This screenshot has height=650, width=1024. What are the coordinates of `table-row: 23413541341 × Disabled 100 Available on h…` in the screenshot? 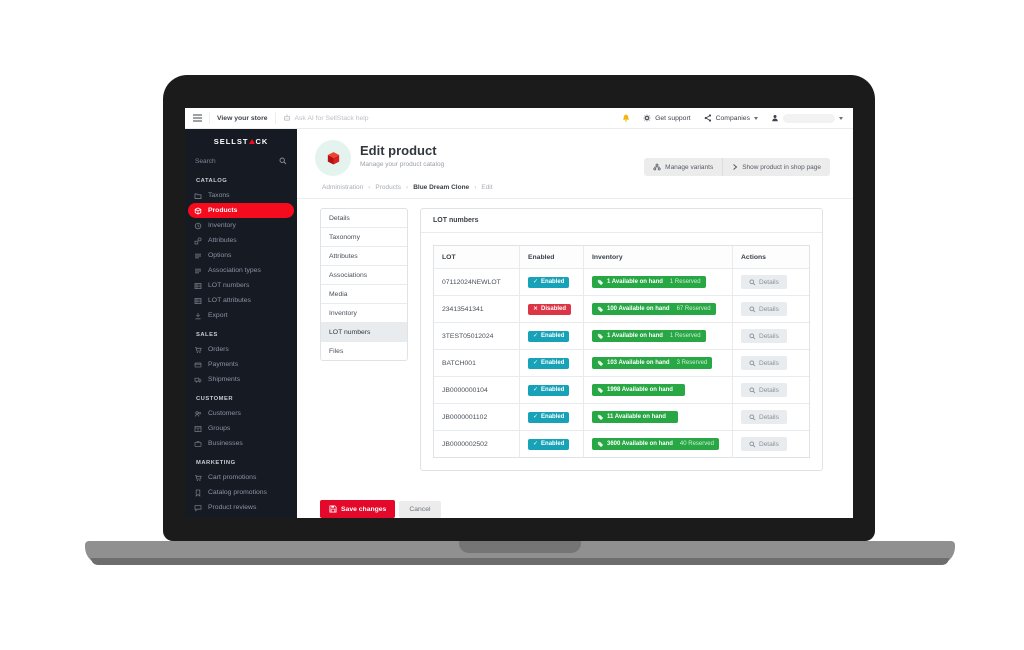 It's located at (621, 309).